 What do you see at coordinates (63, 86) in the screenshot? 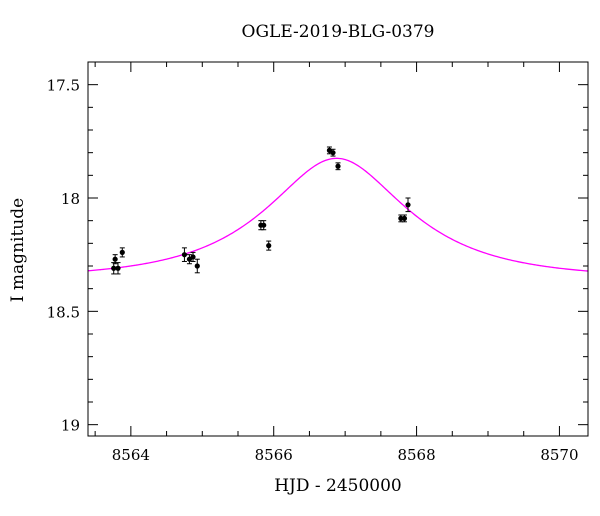
I see `y-tick-label: 17.5` at bounding box center [63, 86].